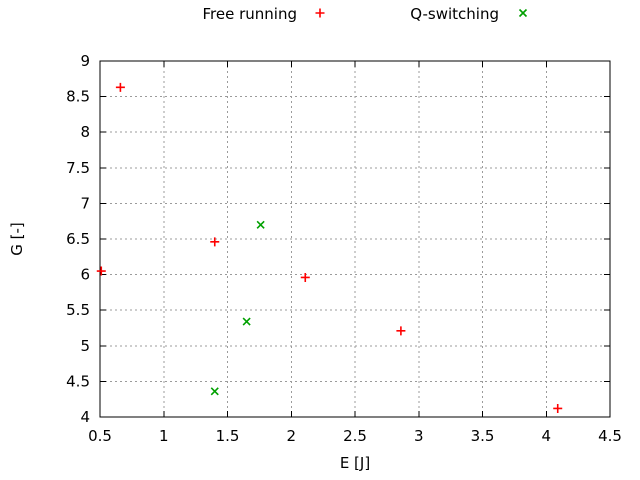 This screenshot has width=640, height=480. Describe the element at coordinates (250, 14) in the screenshot. I see `legend-label-free-running: Free running` at that location.